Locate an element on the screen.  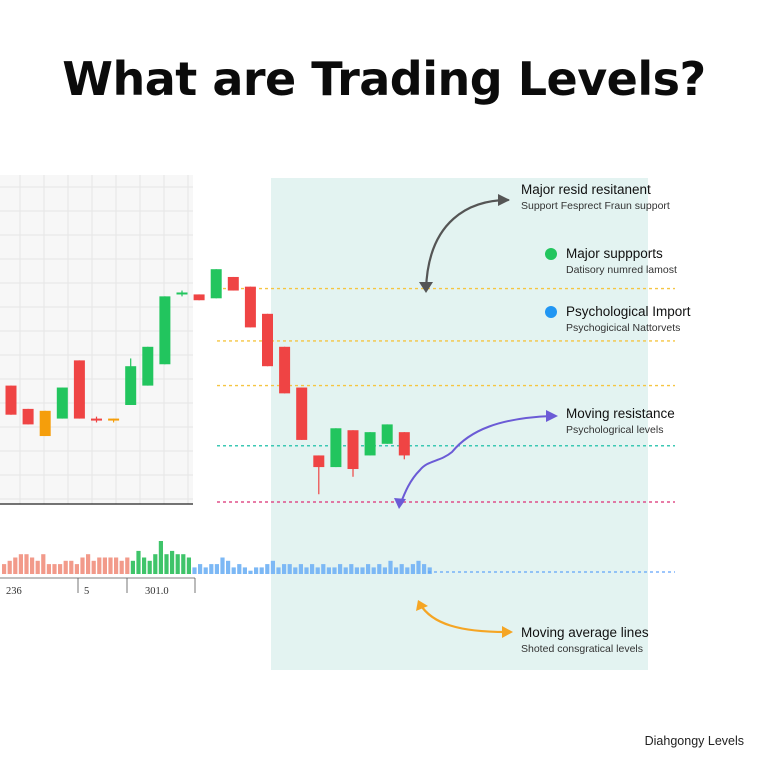
annotation-subtitle: Support Fesprect Fraun support is located at coordinates (595, 206).